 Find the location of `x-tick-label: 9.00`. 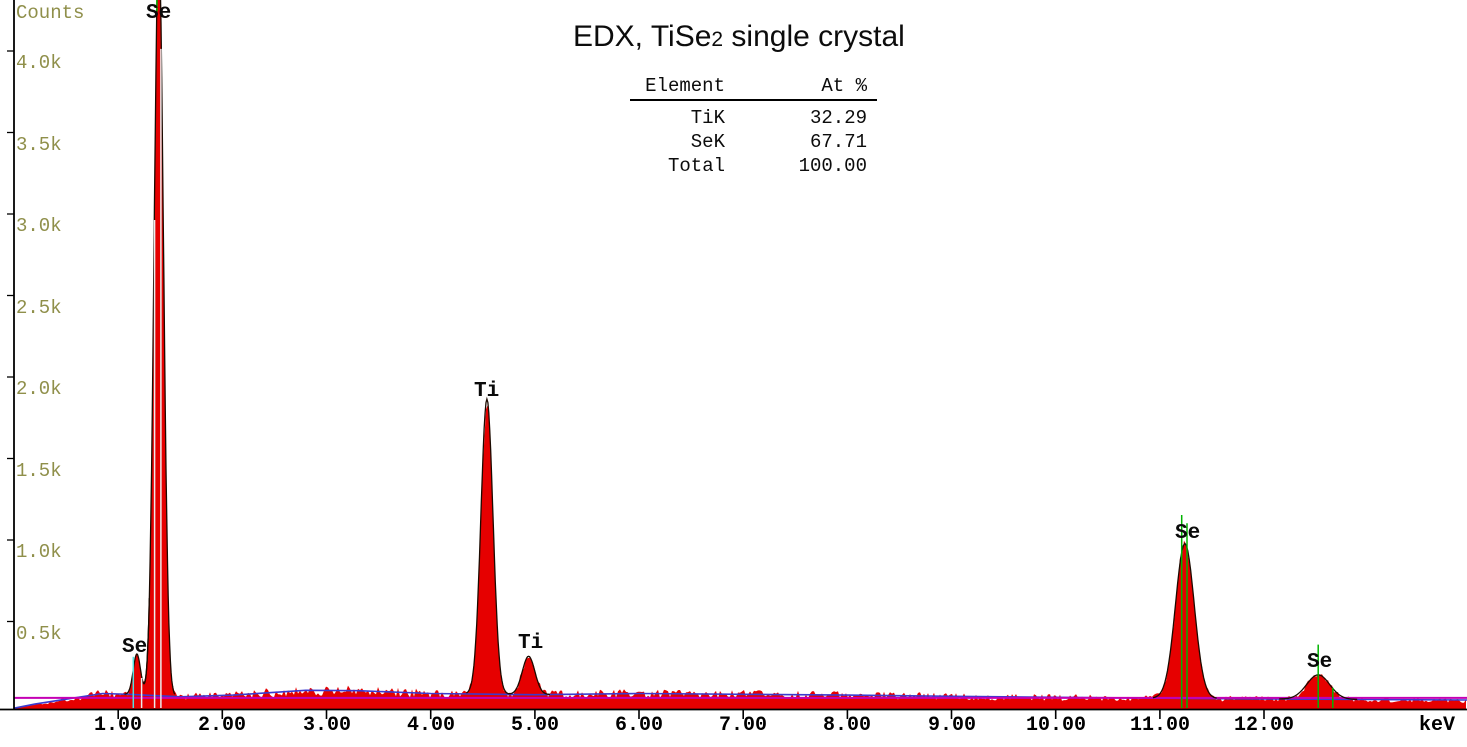

x-tick-label: 9.00 is located at coordinates (951, 725).